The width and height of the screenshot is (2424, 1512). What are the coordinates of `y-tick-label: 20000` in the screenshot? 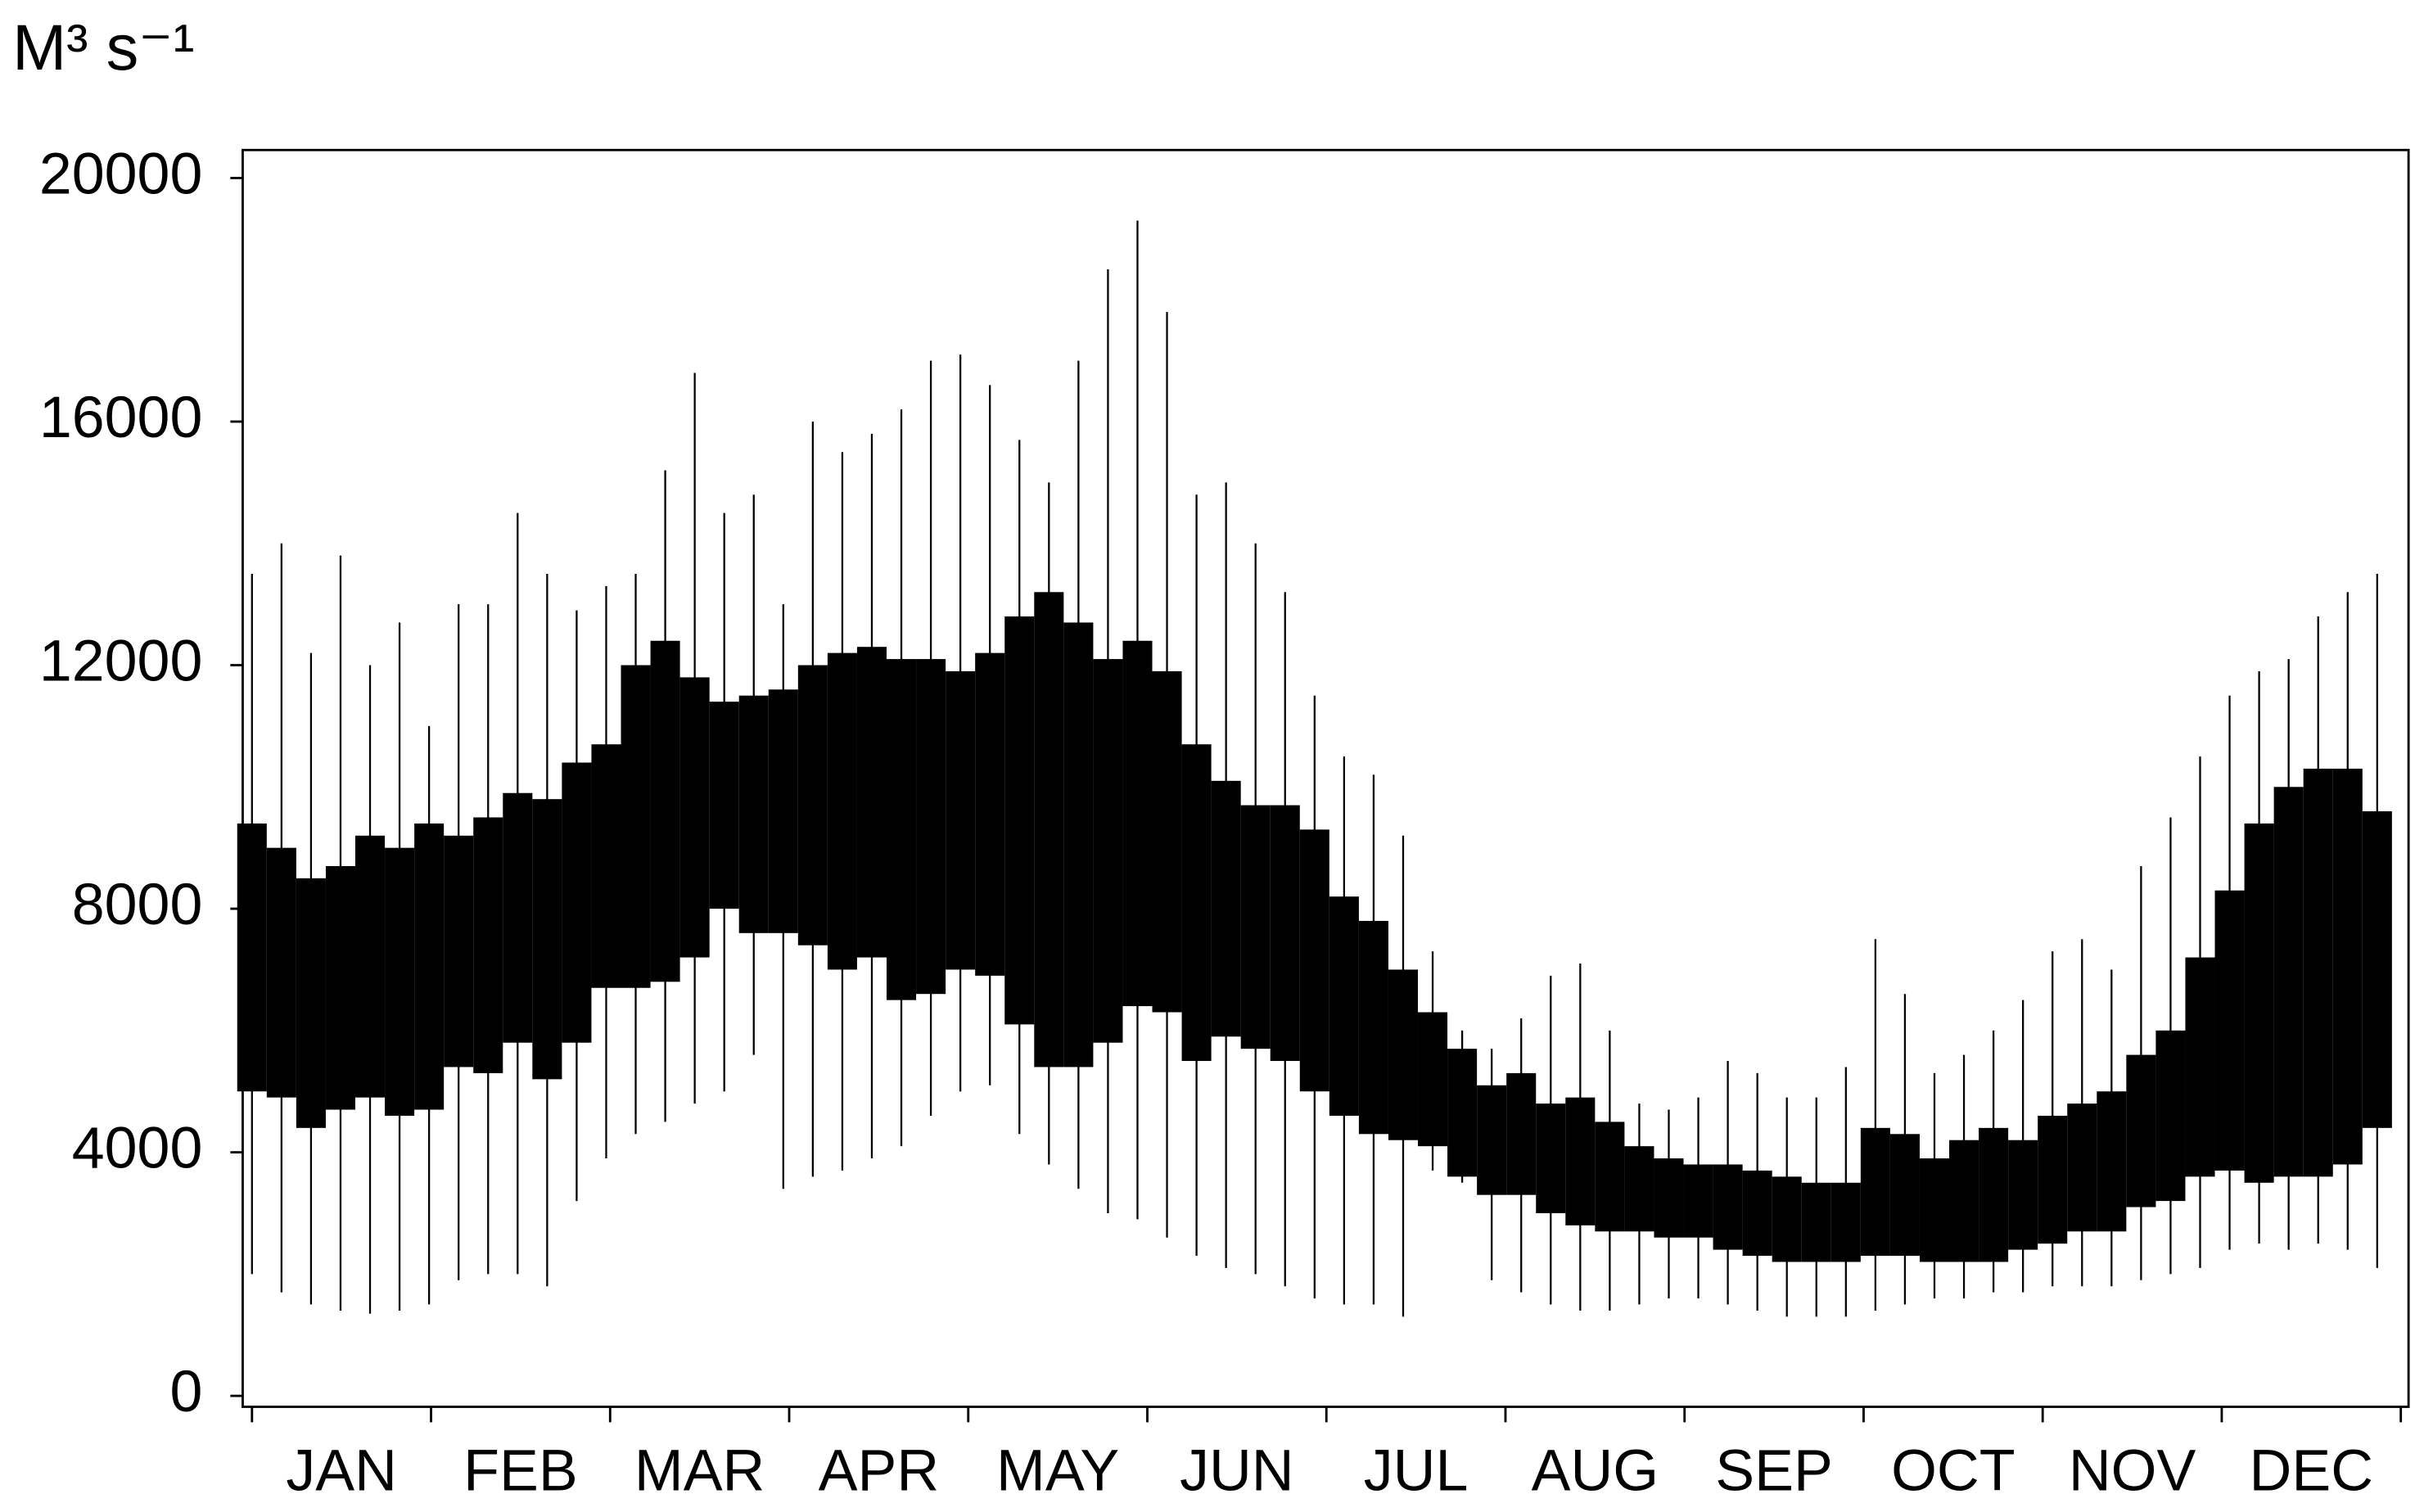 It's located at (121, 173).